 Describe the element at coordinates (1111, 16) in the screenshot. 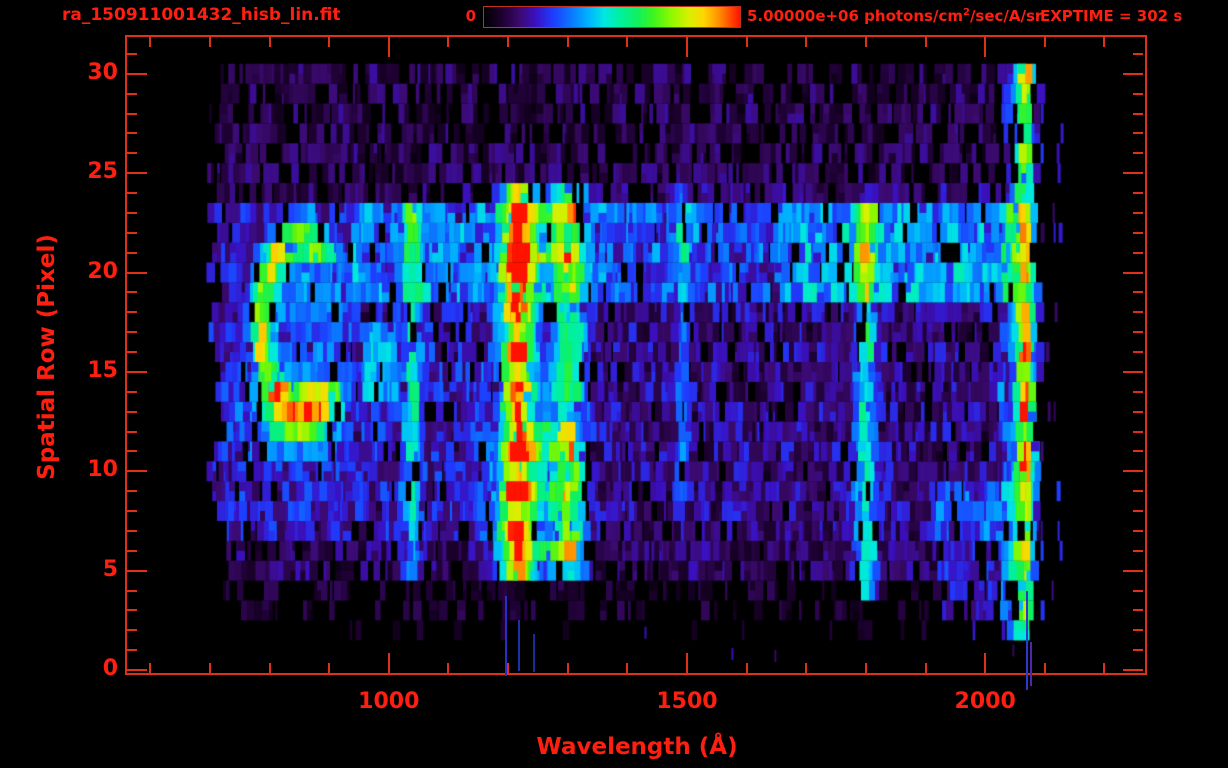

I see `exptime-label: EXPTIME = 302 s` at that location.